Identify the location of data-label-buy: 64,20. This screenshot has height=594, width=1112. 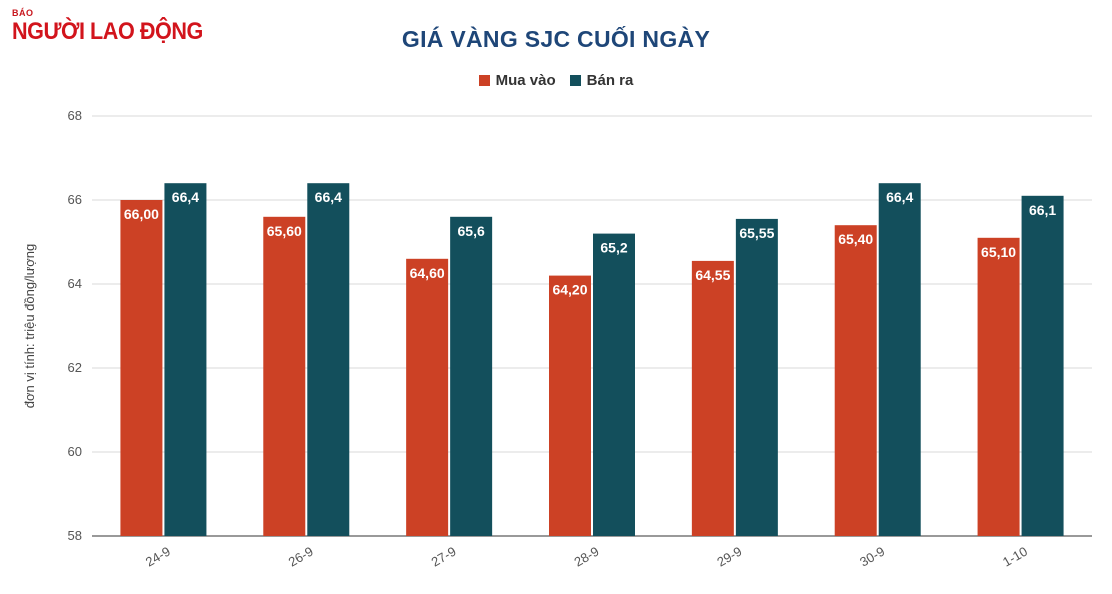
(569, 290).